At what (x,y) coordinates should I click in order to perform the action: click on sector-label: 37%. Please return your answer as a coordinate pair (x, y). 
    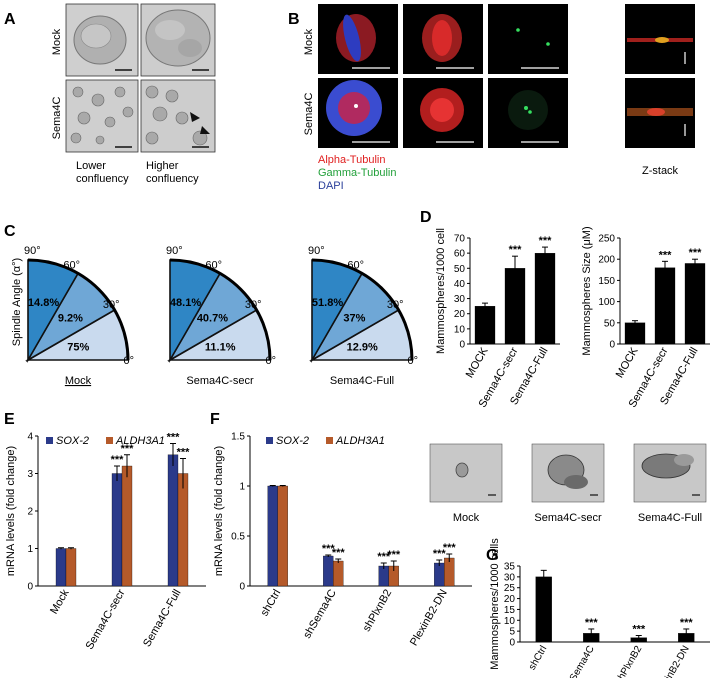
    Looking at the image, I should click on (354, 319).